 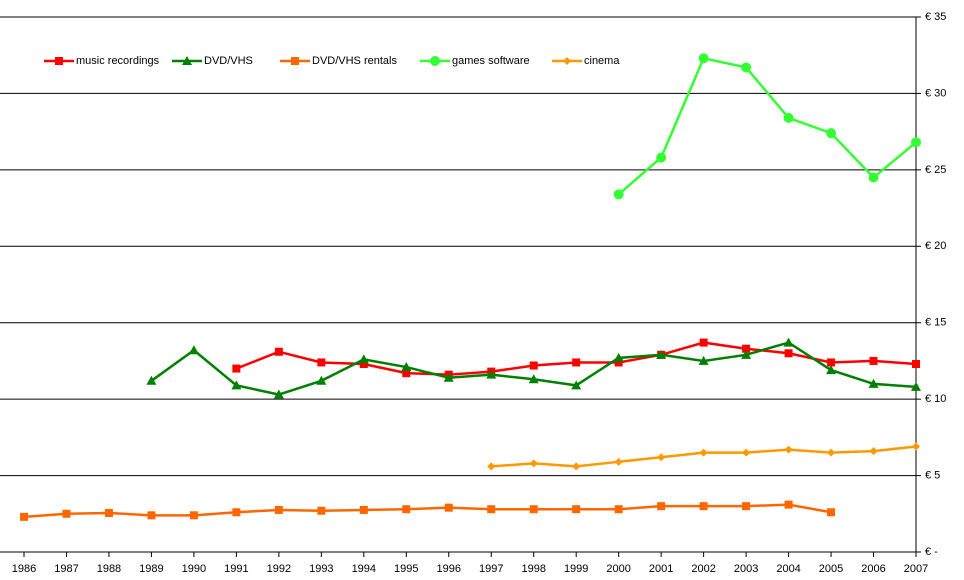 What do you see at coordinates (932, 475) in the screenshot?
I see `y-tick-label: € 5` at bounding box center [932, 475].